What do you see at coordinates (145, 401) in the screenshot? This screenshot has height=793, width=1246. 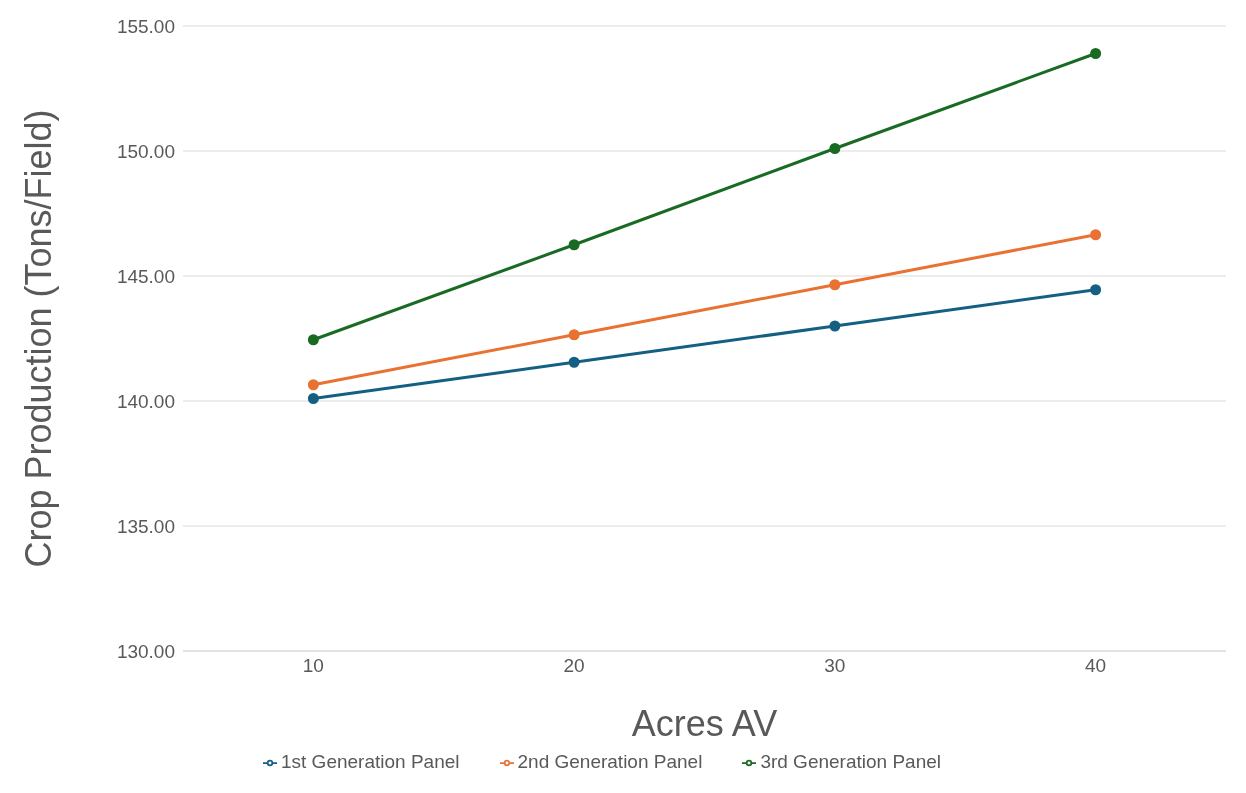 I see `y-tick-label: 140.00` at bounding box center [145, 401].